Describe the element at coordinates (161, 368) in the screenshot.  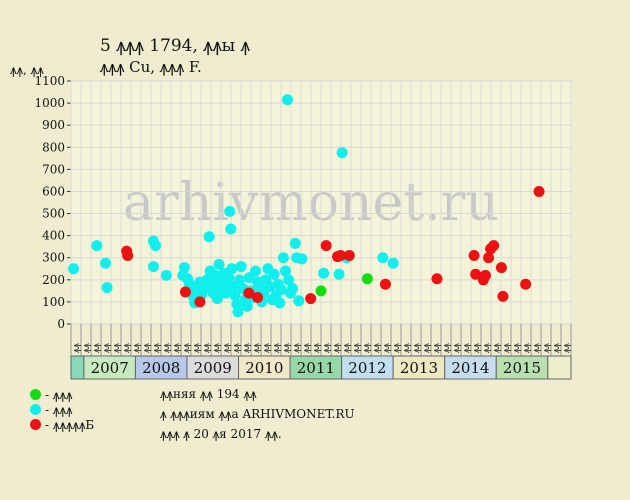
I see `year-label: 2008` at that location.